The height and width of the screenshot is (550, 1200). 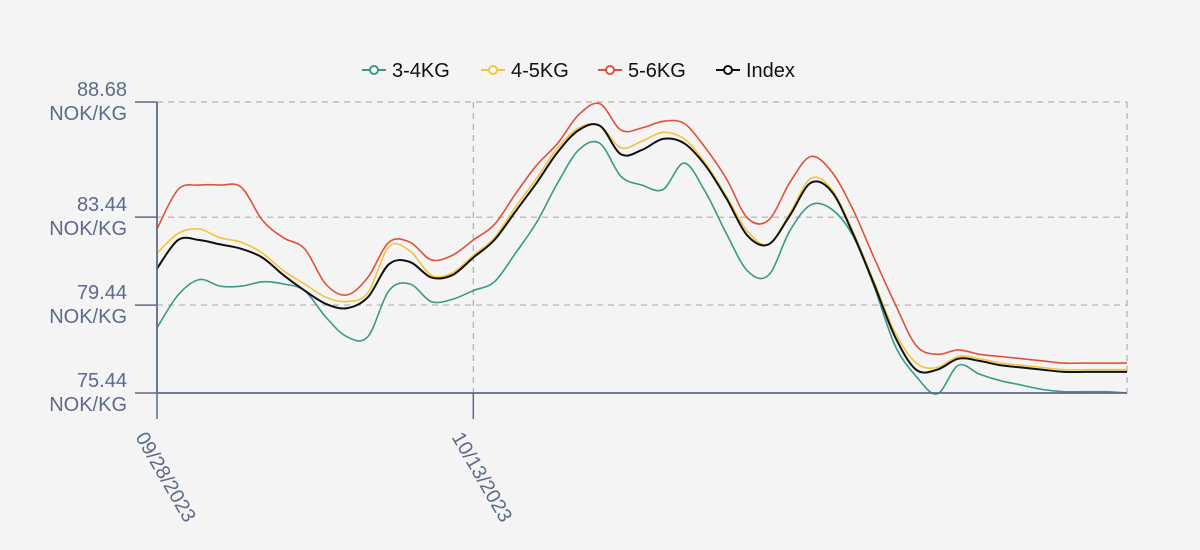 What do you see at coordinates (102, 381) in the screenshot?
I see `y-tick-label: 75.44` at bounding box center [102, 381].